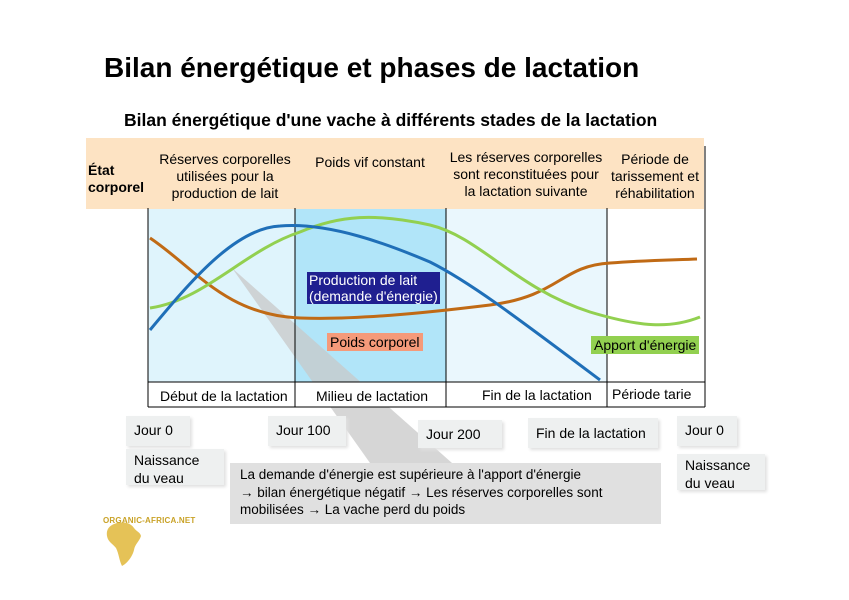  What do you see at coordinates (655, 193) in the screenshot?
I see `header-phase4-line3: réhabilitation` at bounding box center [655, 193].